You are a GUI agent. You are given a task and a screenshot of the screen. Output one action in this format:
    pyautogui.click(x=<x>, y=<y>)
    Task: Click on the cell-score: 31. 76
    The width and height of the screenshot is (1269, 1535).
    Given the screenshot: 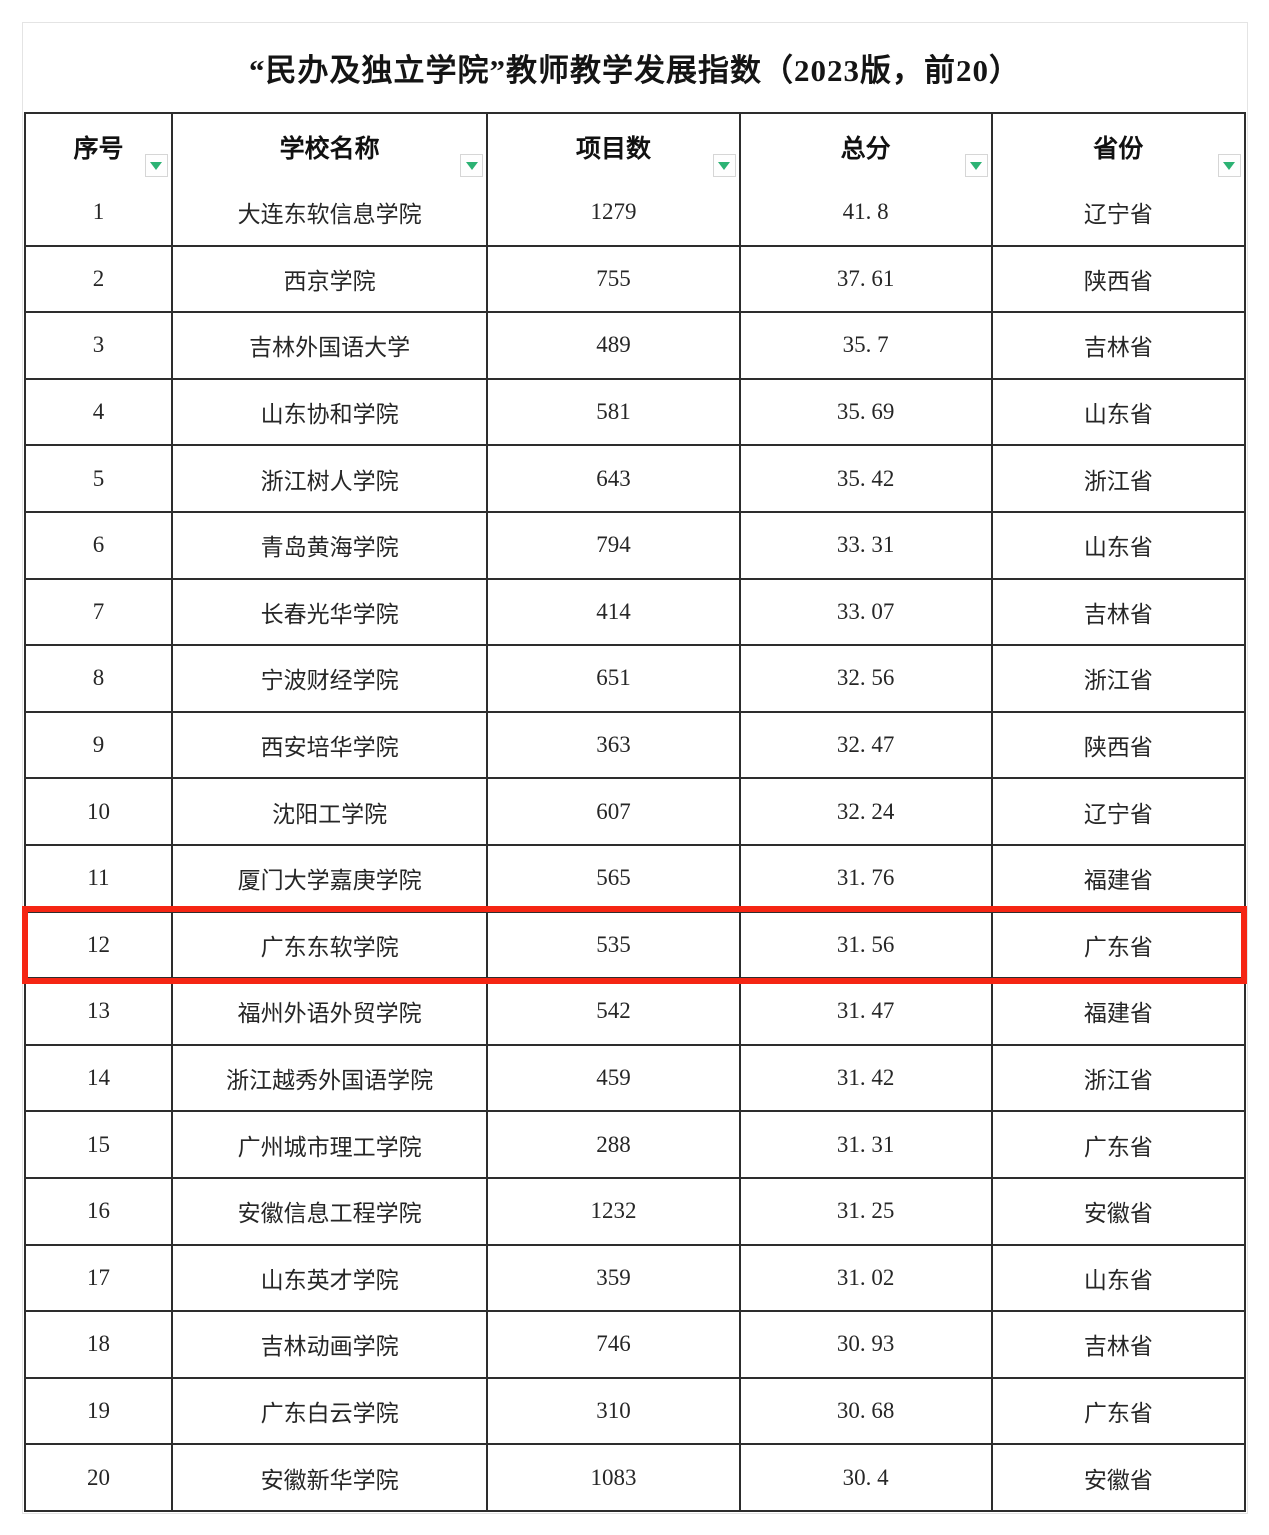 What is the action you would take?
    pyautogui.click(x=864, y=878)
    